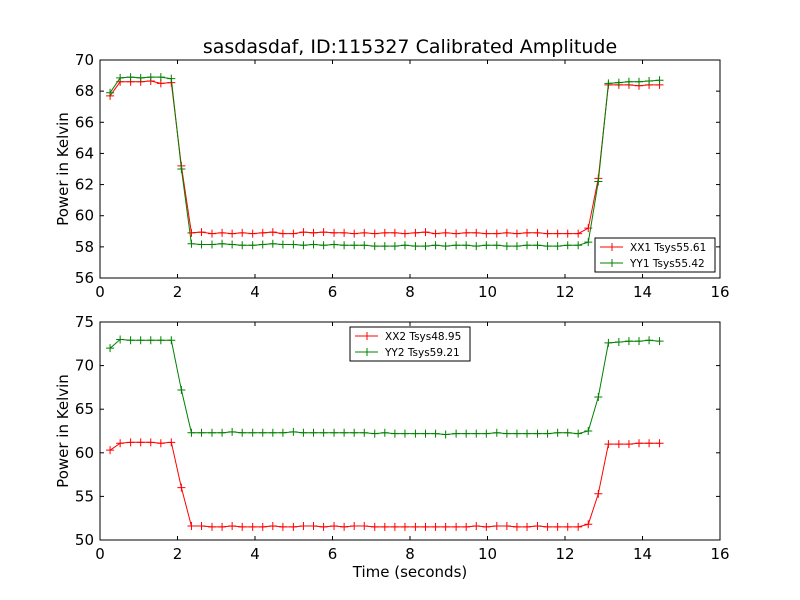 The height and width of the screenshot is (600, 800). Describe the element at coordinates (100, 292) in the screenshot. I see `x-tick-label: 0` at that location.